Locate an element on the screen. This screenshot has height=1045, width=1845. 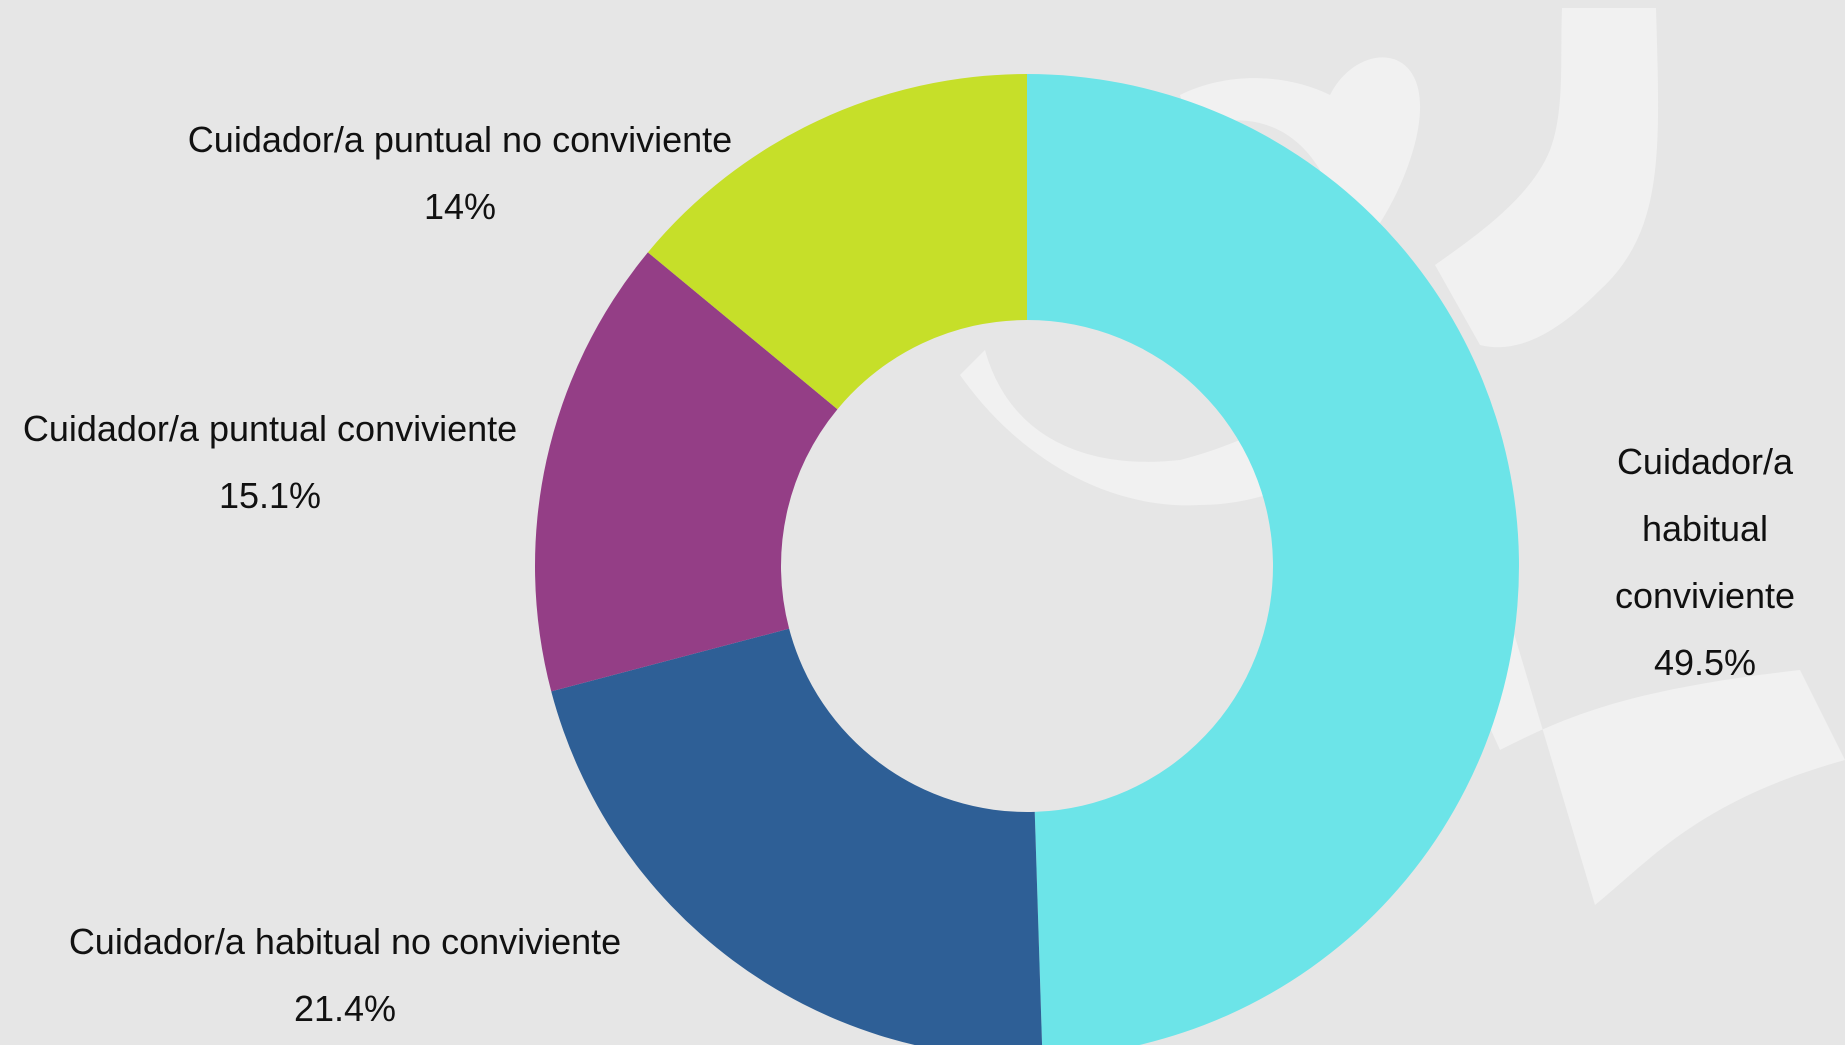
slice-value-label: 21.4% is located at coordinates (345, 1008).